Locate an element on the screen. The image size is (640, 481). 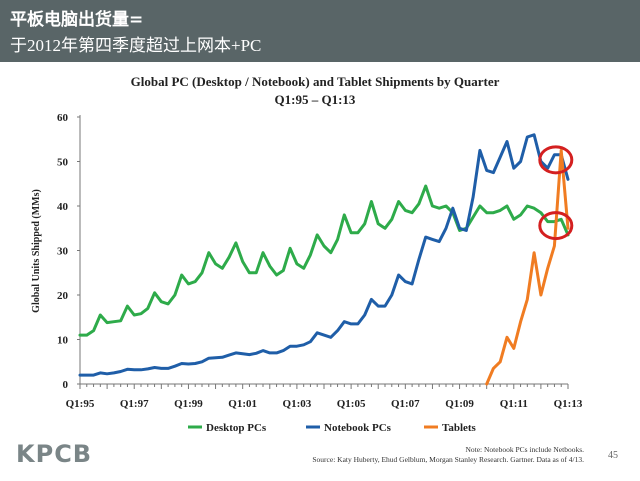
highlight-circle-notebook-peak is located at coordinates (556, 160).